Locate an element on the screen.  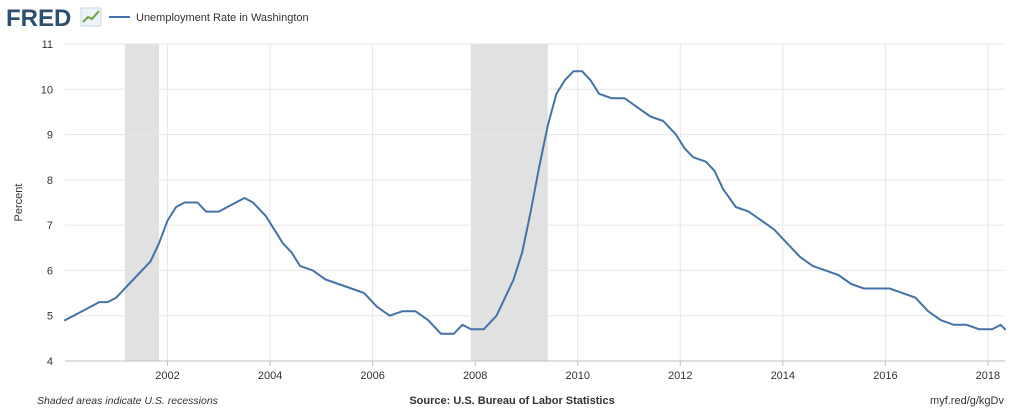
x-tick-labels: 2002 2004 2006 2008 2010 2012 2014 2016 2018 is located at coordinates (577, 376).